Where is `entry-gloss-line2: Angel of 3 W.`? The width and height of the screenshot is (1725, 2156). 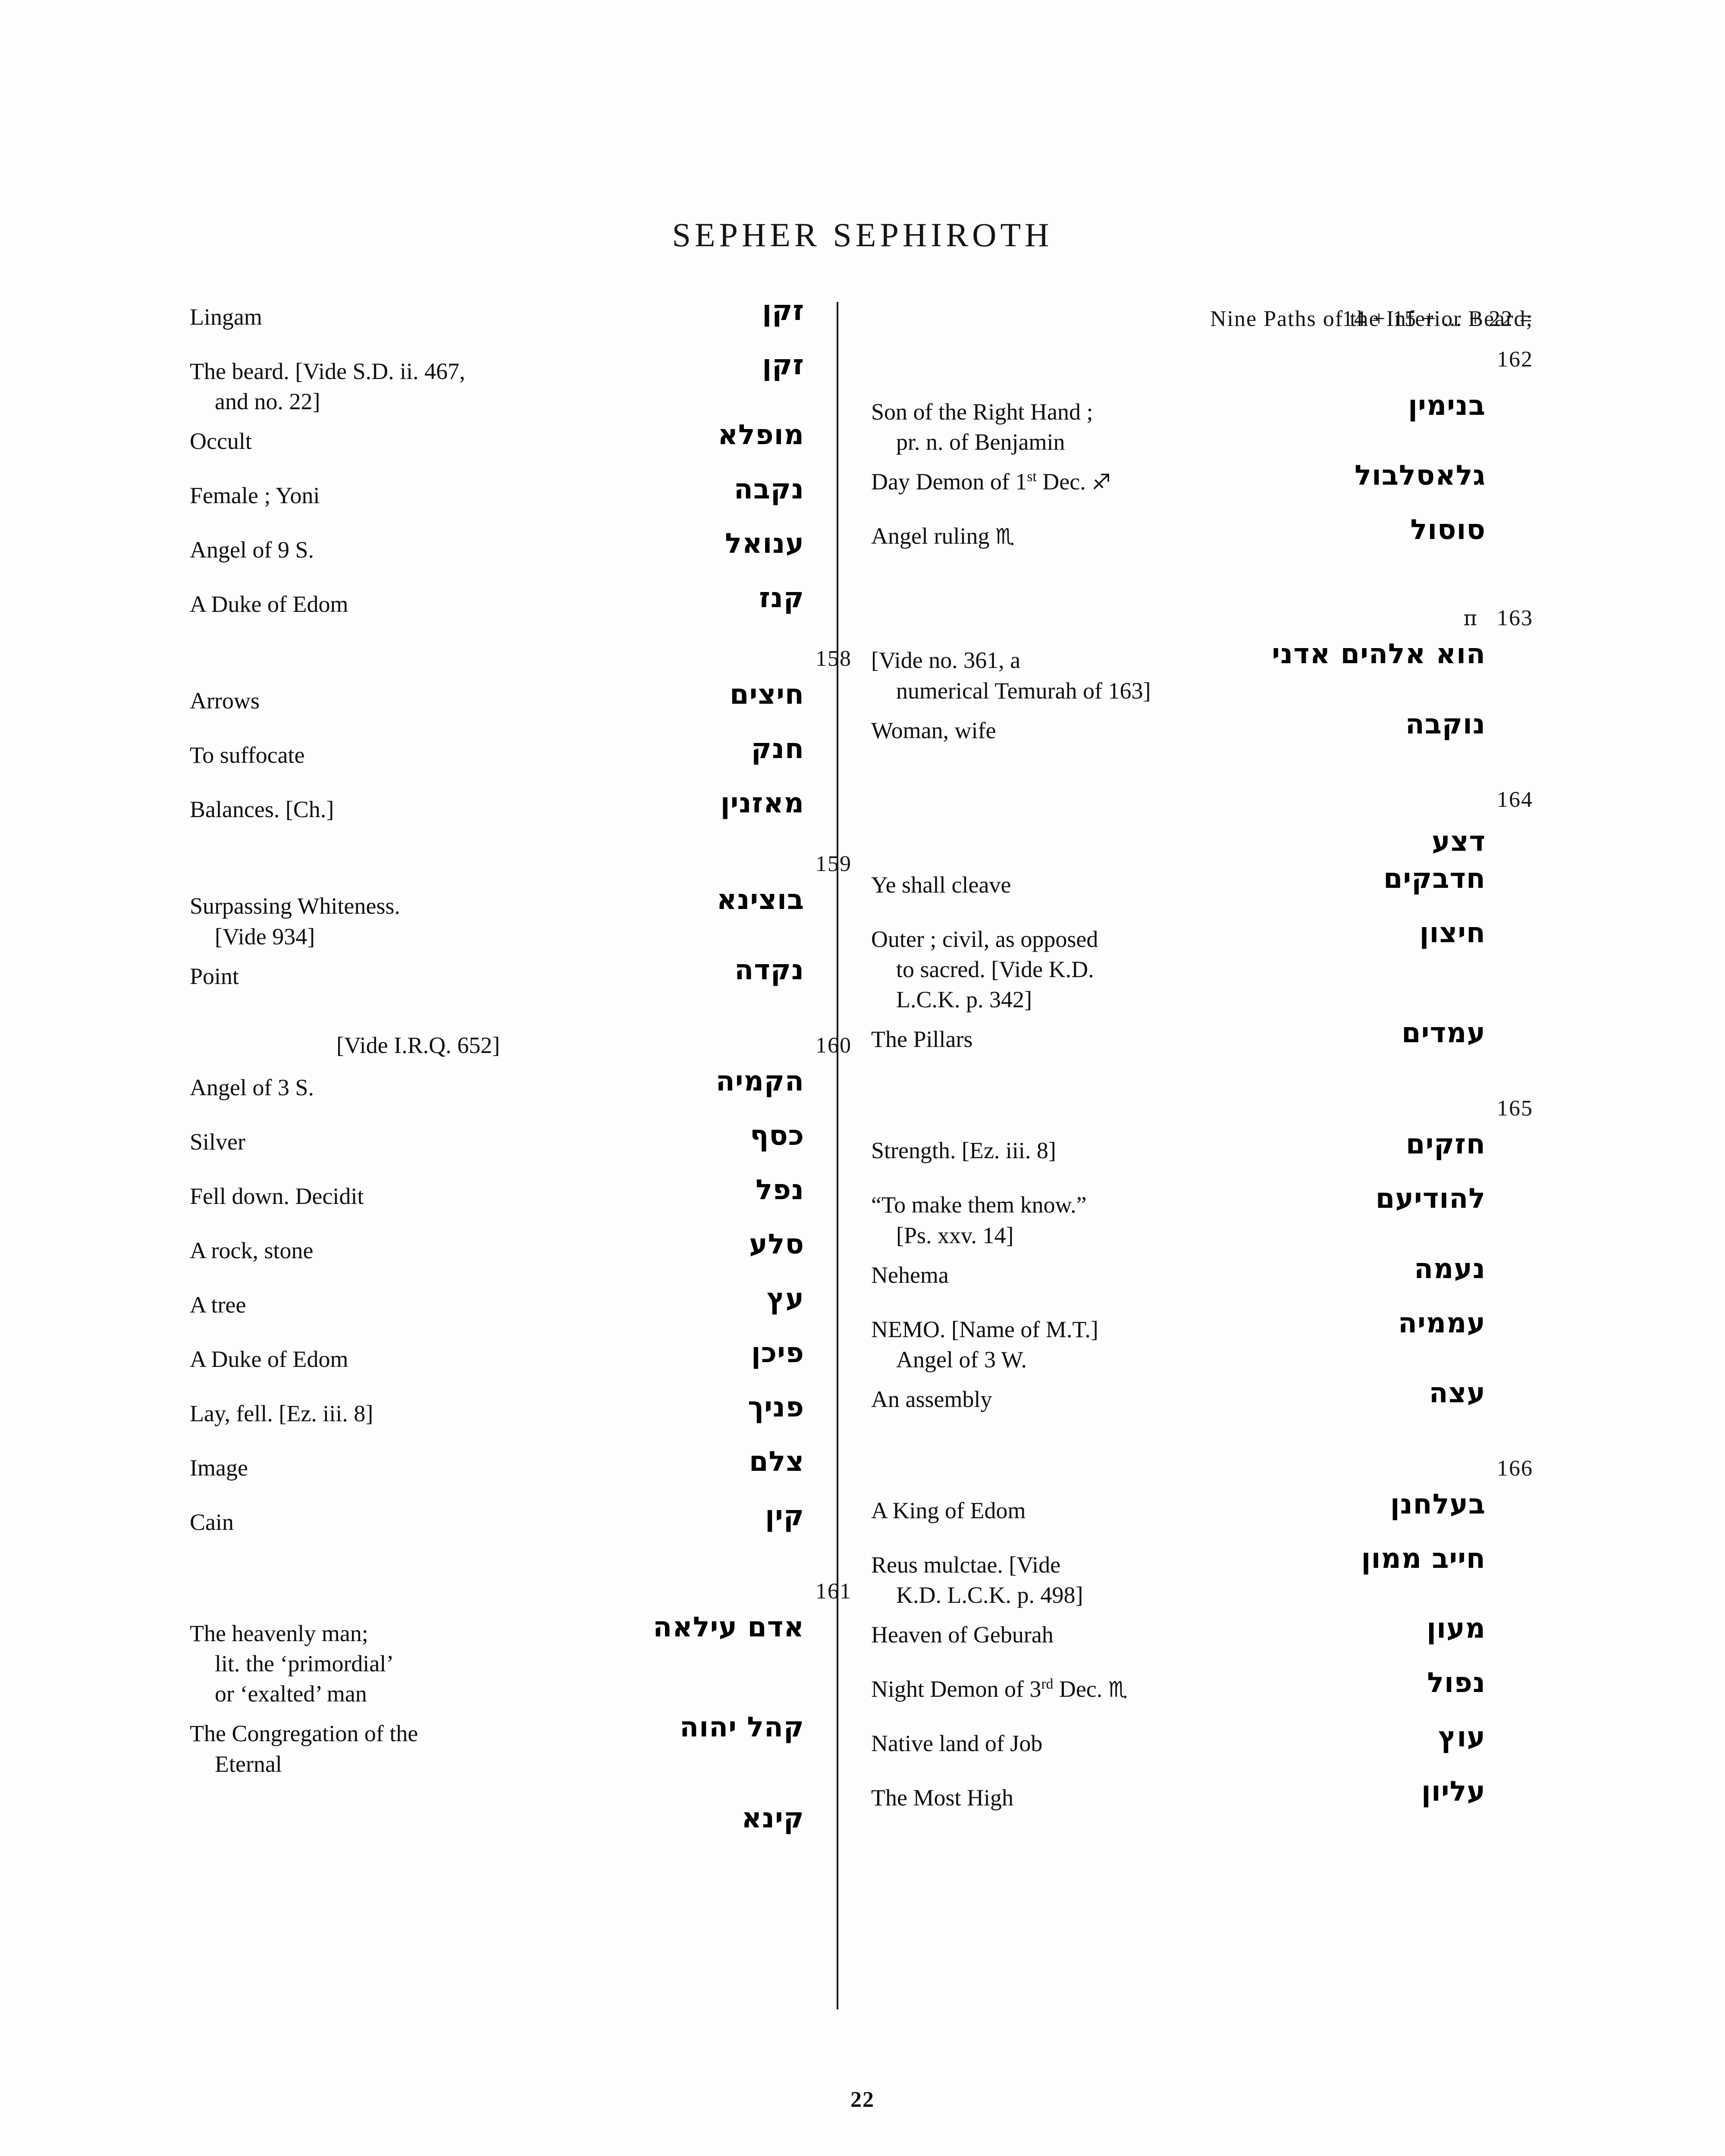 entry-gloss-line2: Angel of 3 W. is located at coordinates (962, 1359).